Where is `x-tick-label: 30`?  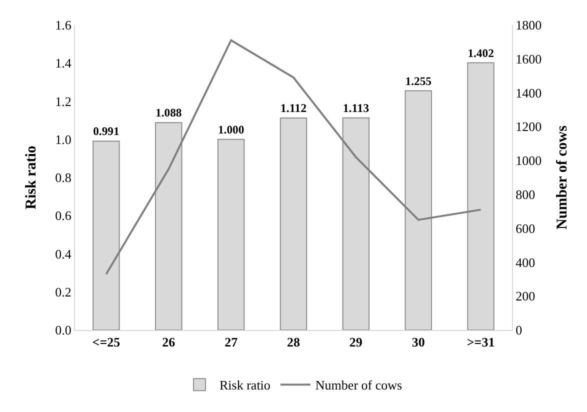 x-tick-label: 30 is located at coordinates (418, 342).